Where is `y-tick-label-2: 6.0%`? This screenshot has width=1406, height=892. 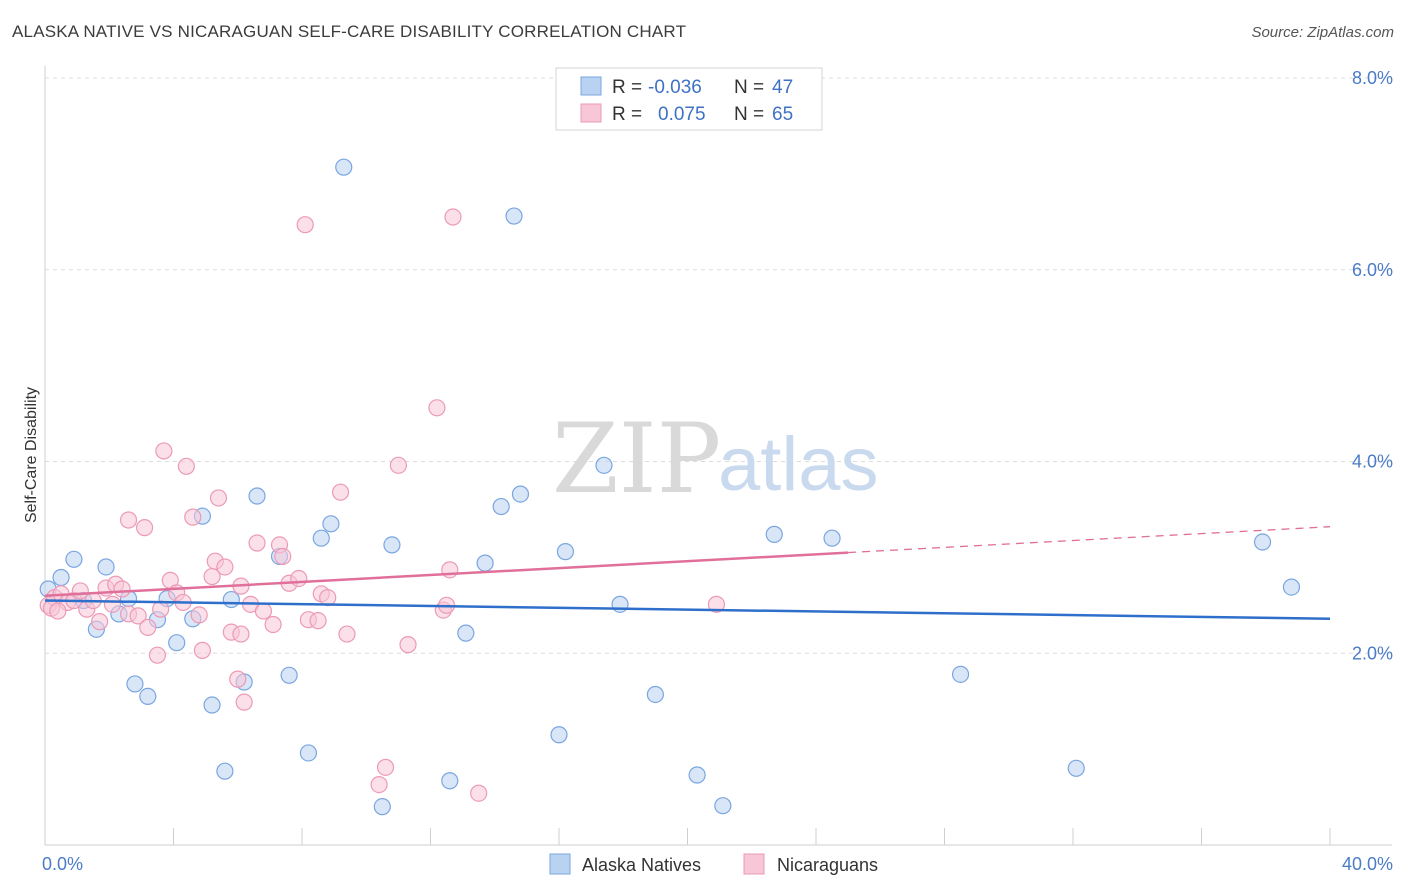 y-tick-label-2: 6.0% is located at coordinates (1372, 270).